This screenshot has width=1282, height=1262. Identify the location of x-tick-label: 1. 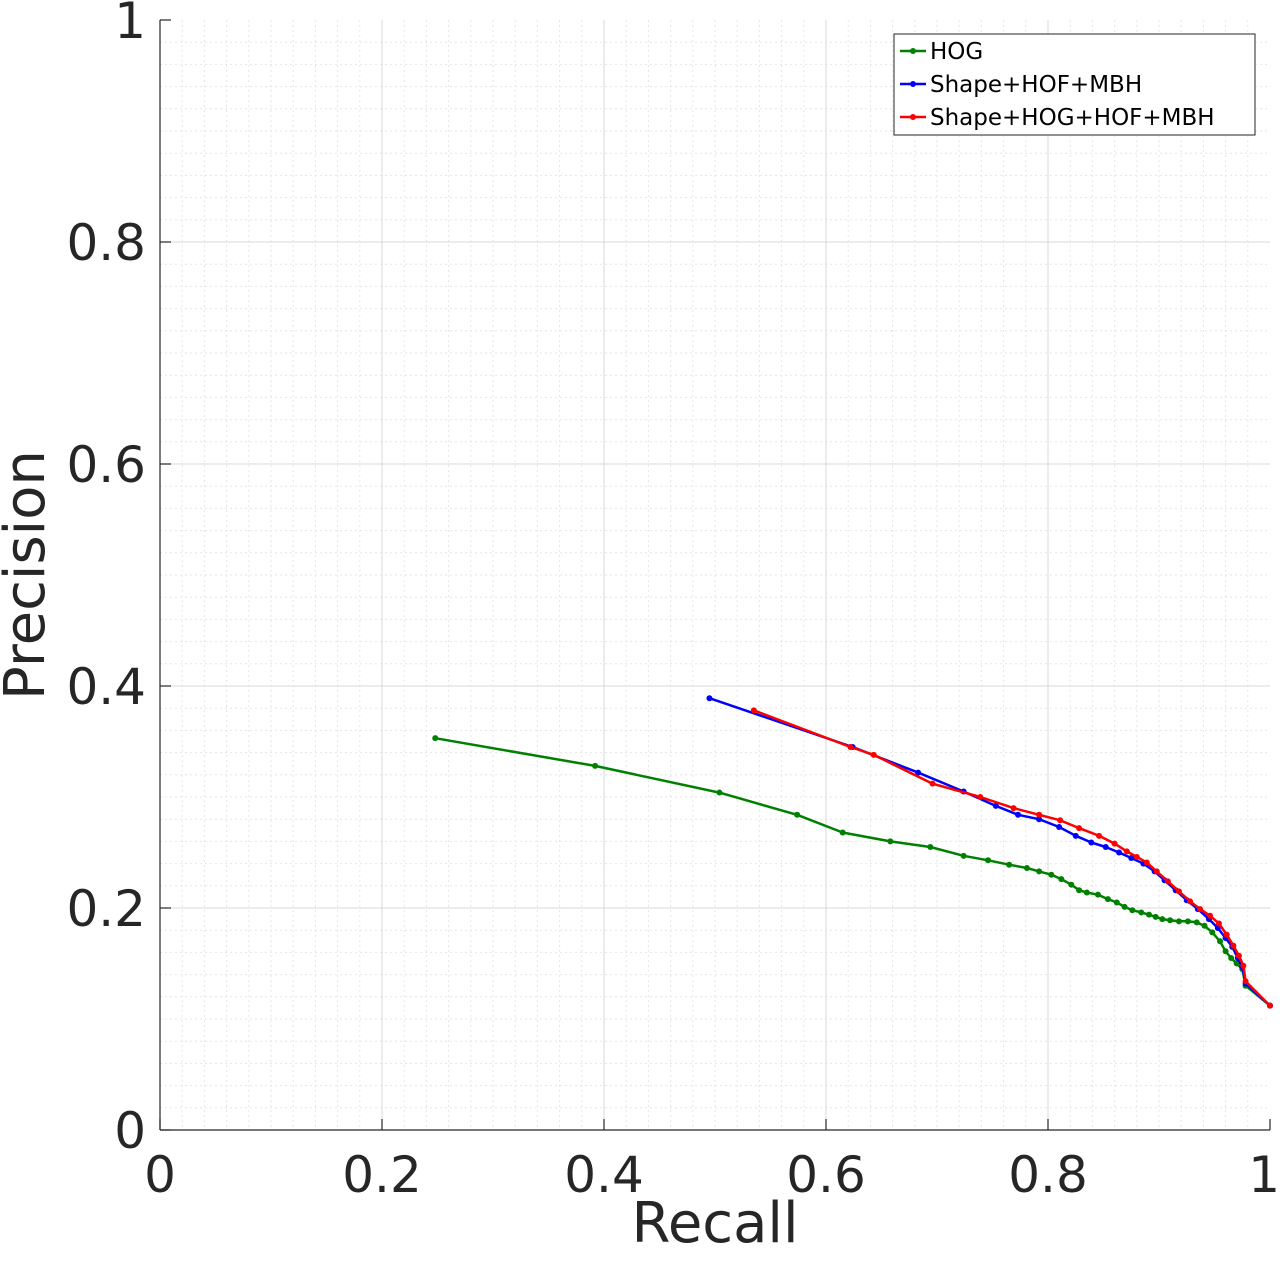
(1264, 1175).